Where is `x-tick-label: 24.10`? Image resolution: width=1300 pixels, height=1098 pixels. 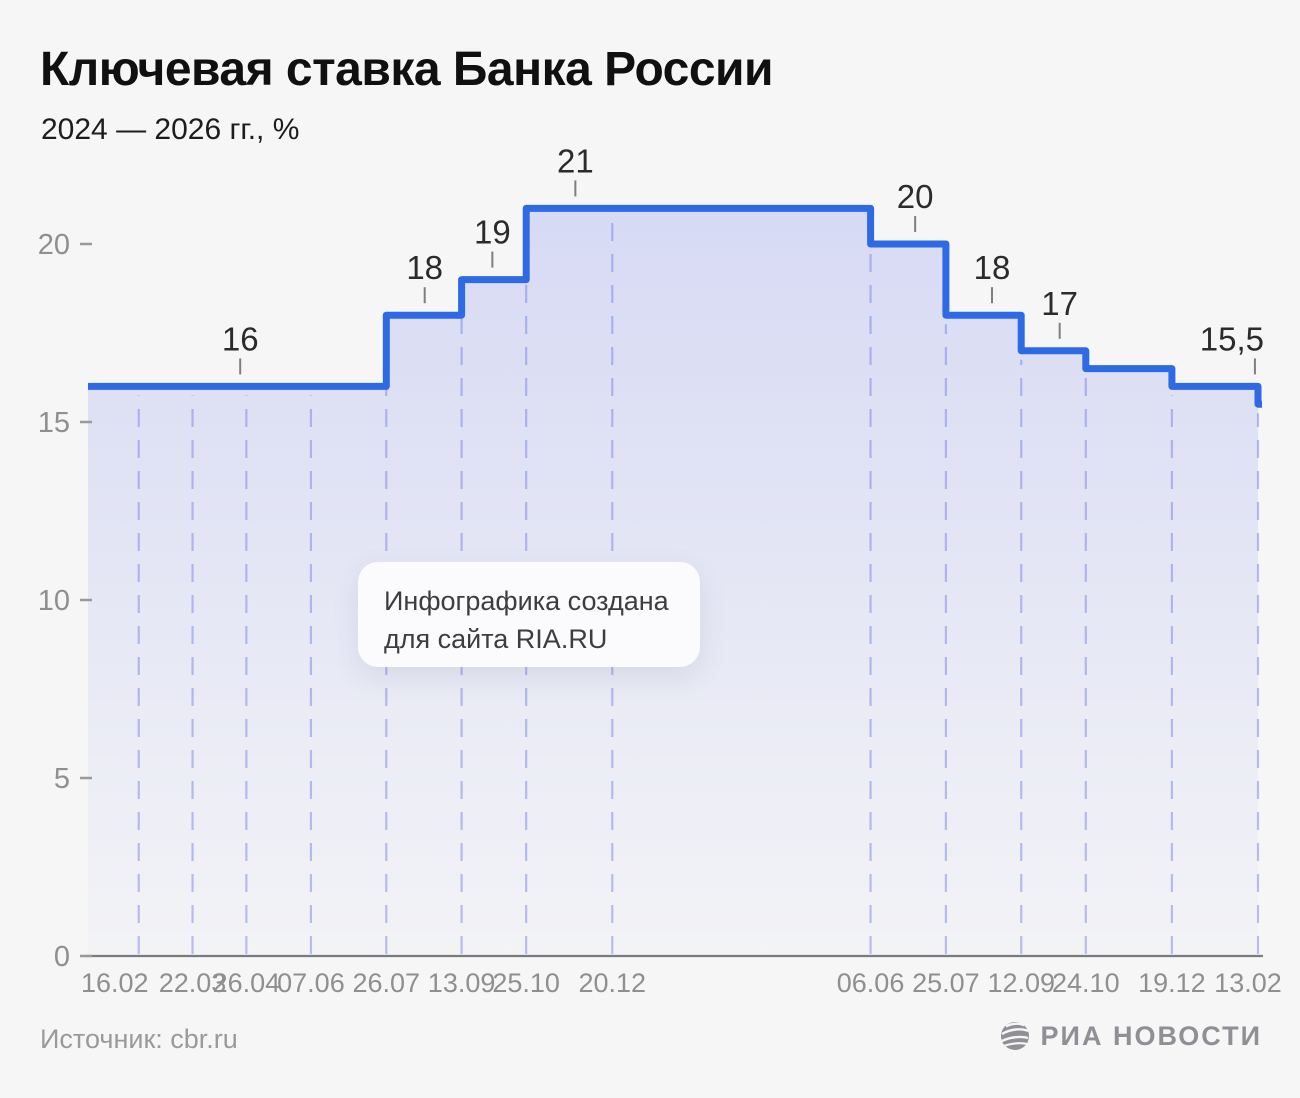
x-tick-label: 24.10 is located at coordinates (1086, 983).